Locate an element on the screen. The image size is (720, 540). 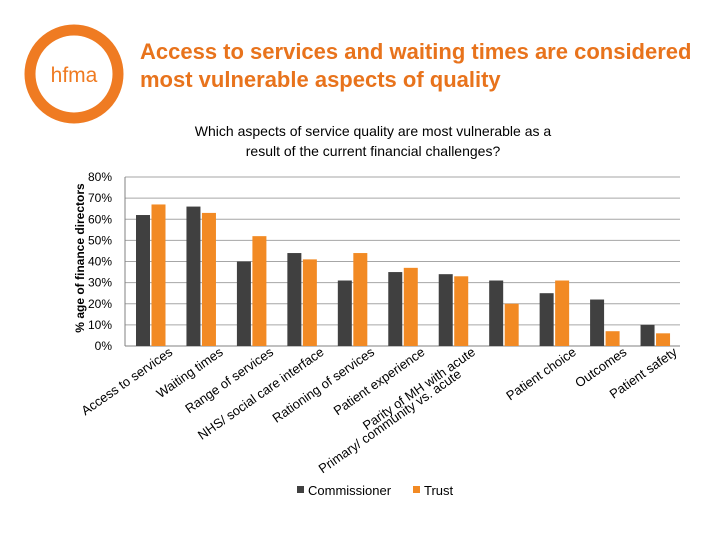
y-tick-label: 30% is located at coordinates (100, 283).